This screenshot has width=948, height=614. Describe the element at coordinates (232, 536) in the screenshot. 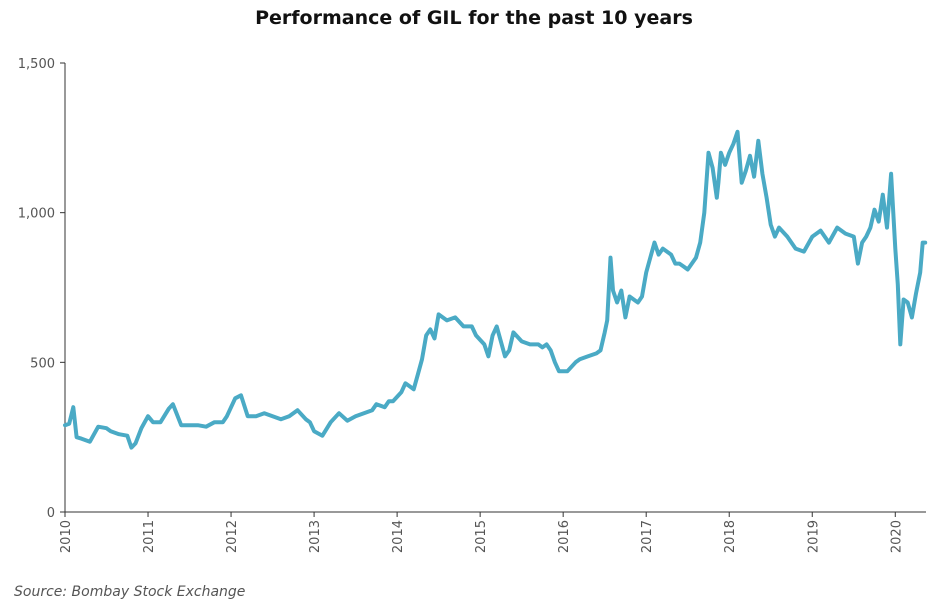

I see `x-tick-label: 2012` at that location.